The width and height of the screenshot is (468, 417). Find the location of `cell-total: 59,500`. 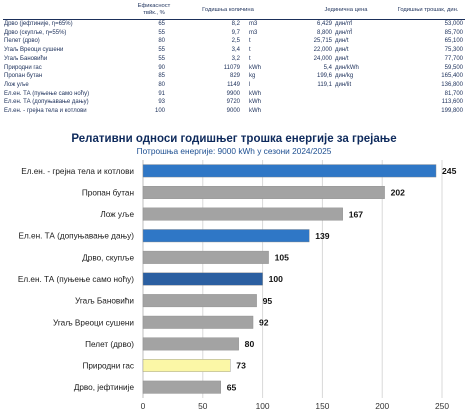

cell-total: 59,500 is located at coordinates (453, 67).